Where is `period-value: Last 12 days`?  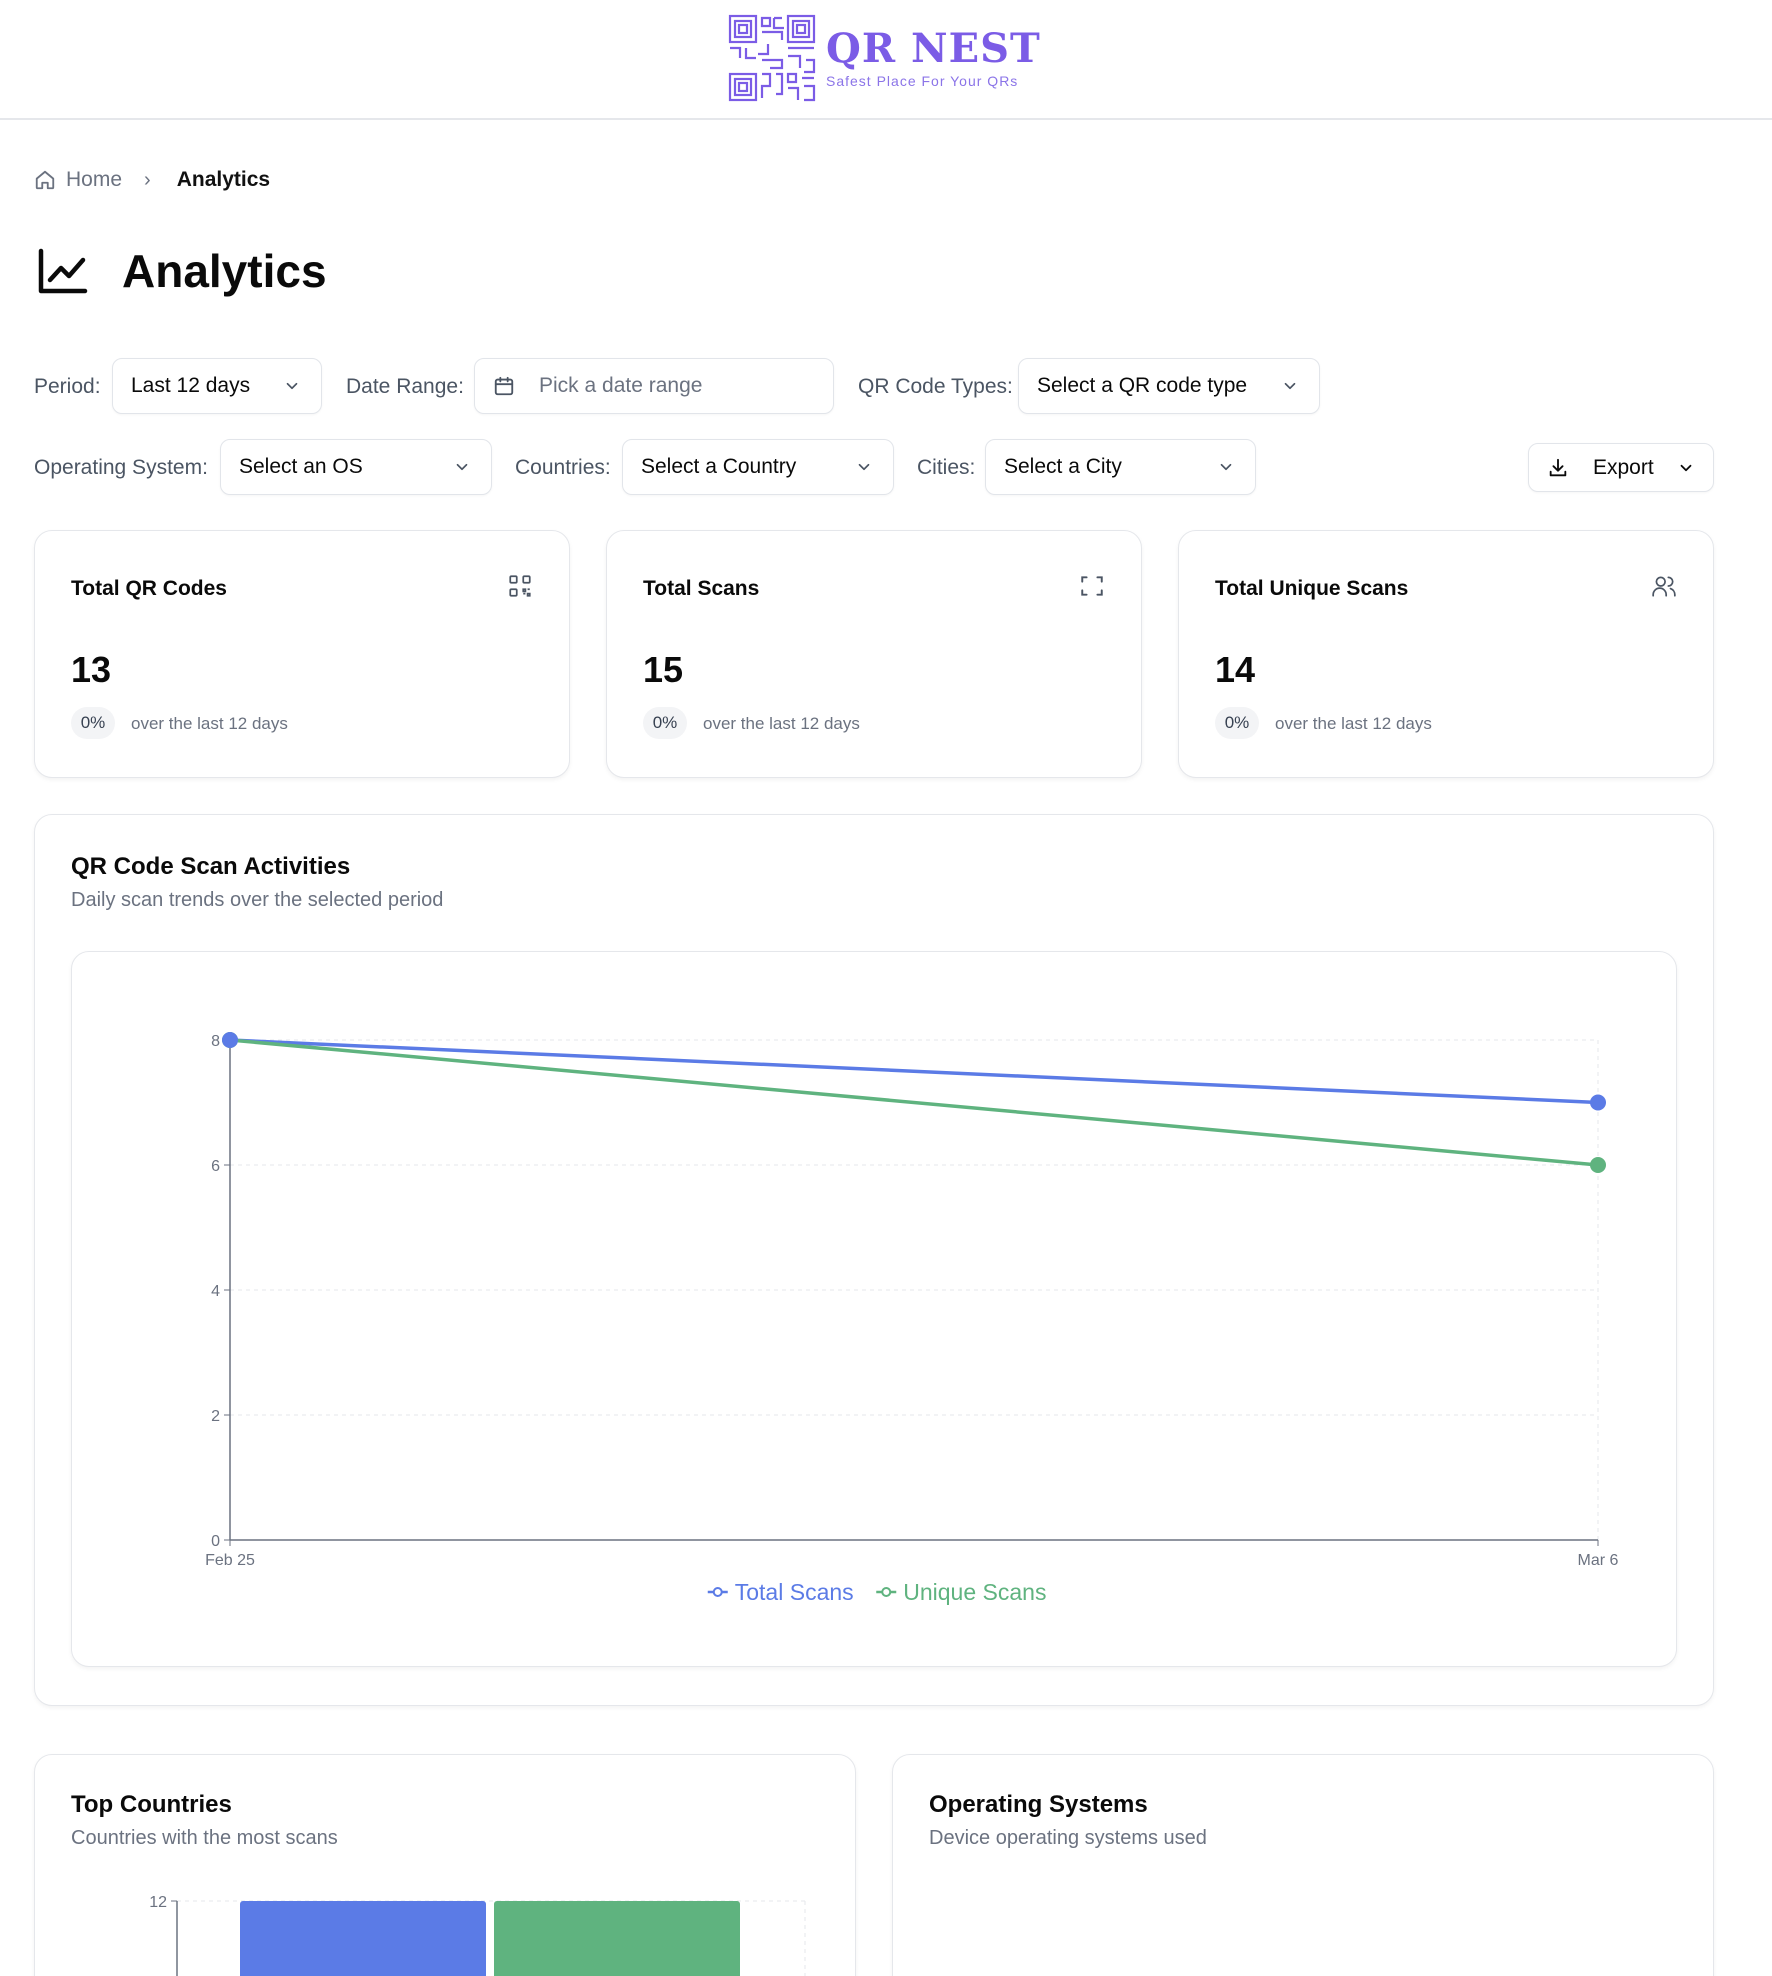
period-value: Last 12 days is located at coordinates (191, 385).